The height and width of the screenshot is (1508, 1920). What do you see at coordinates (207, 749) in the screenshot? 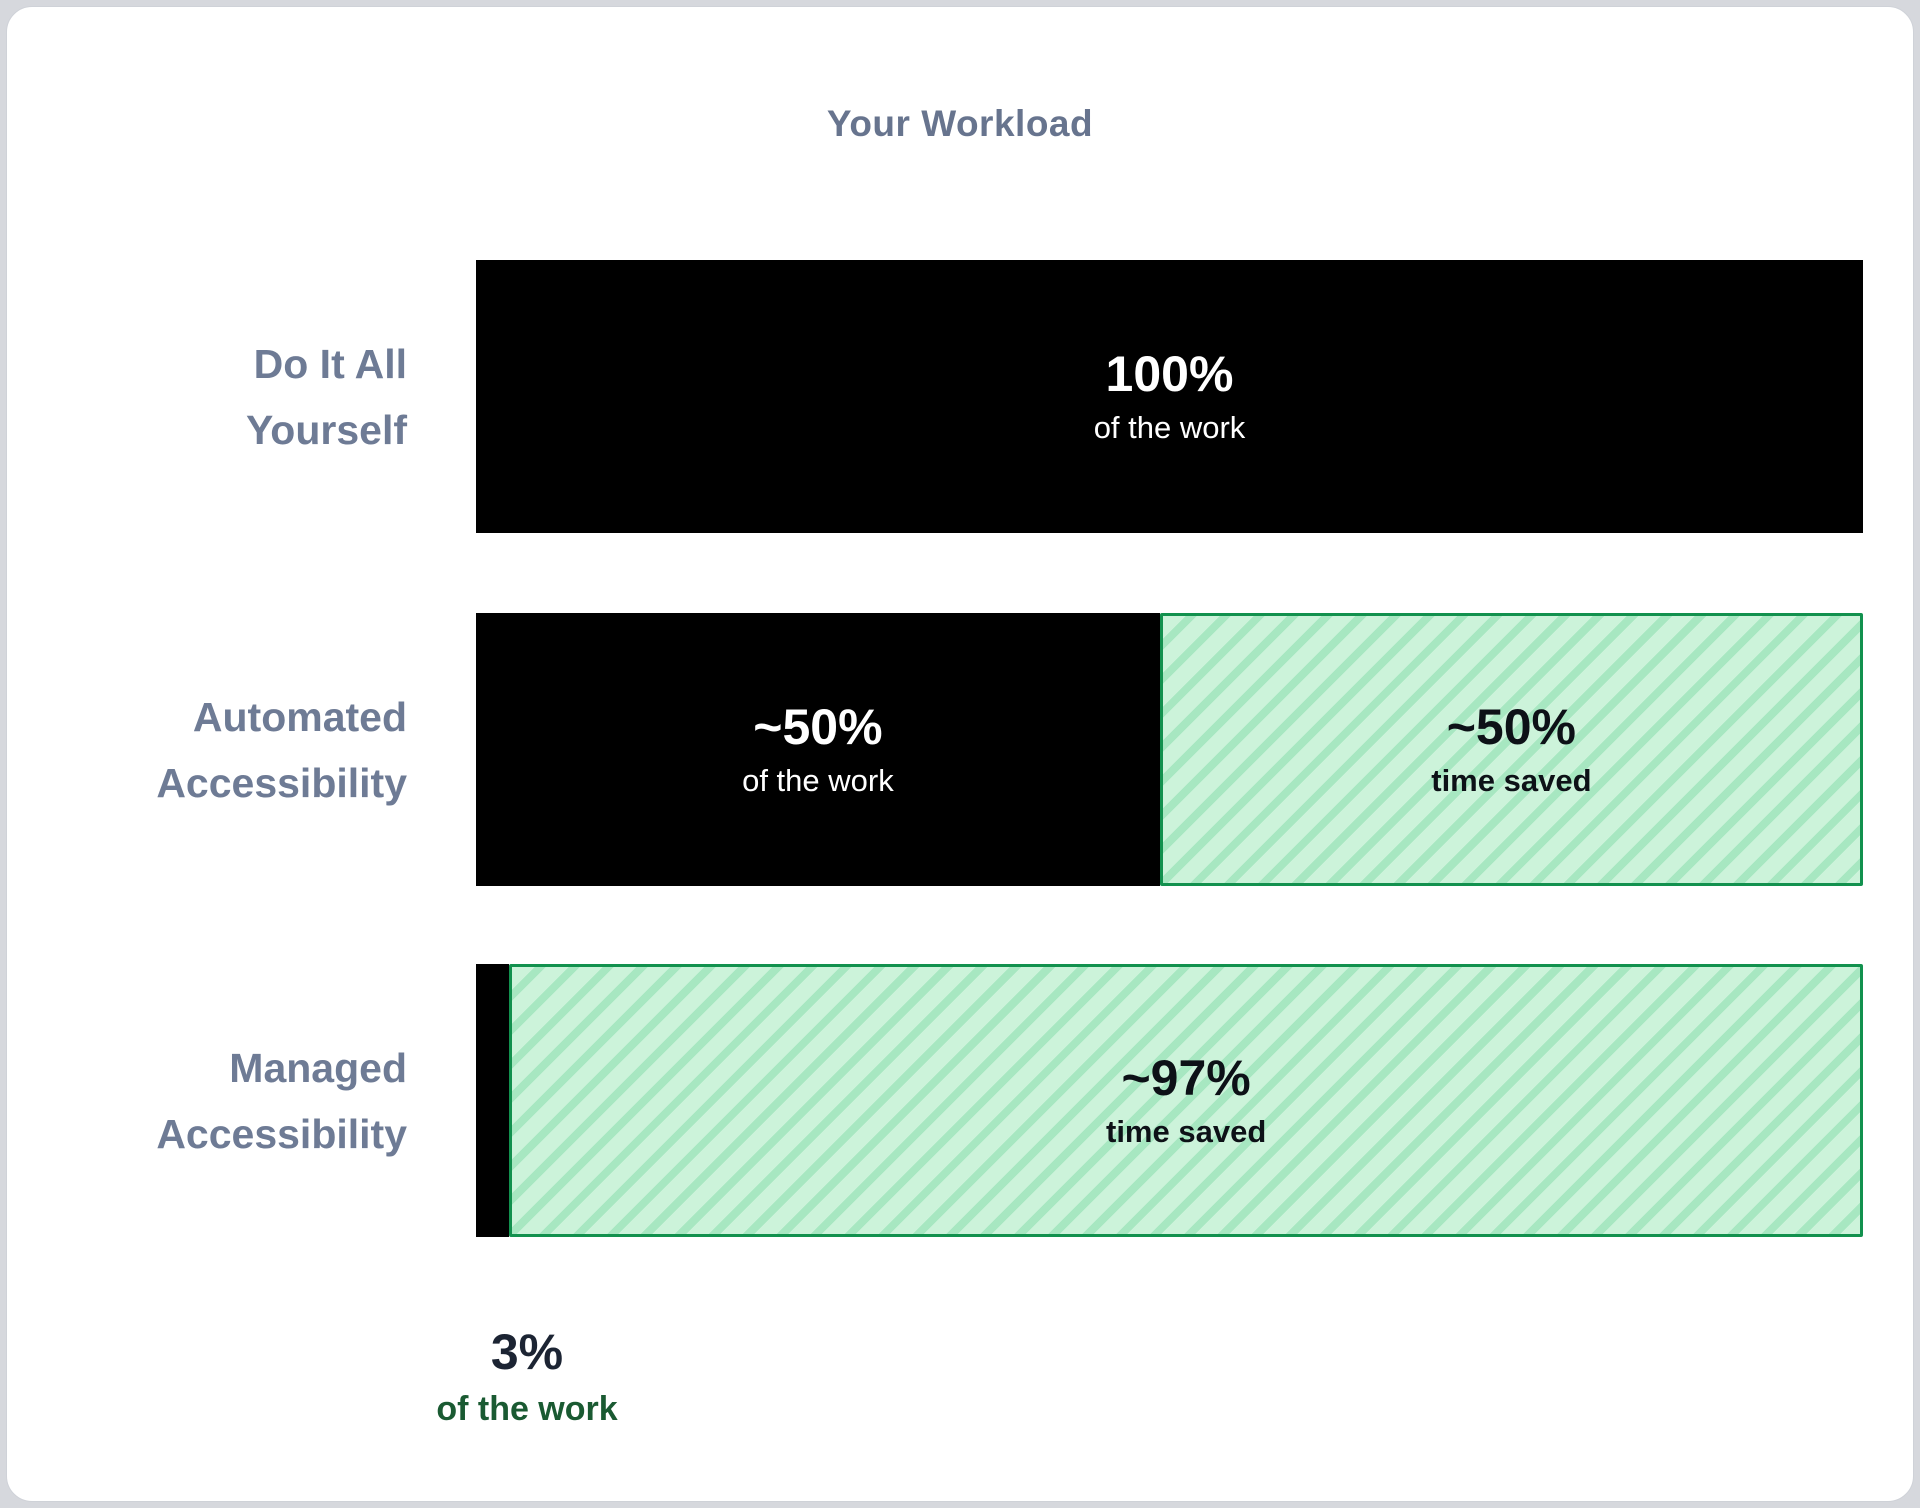
I see `row-label-automated-accessibility: Automated Accessibility` at bounding box center [207, 749].